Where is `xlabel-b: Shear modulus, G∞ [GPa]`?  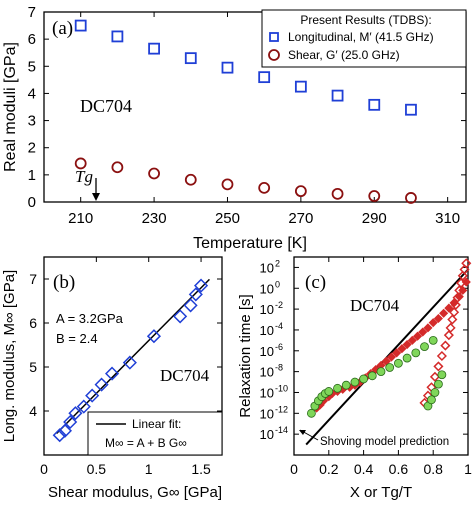
xlabel-b: Shear modulus, G∞ [GPa] is located at coordinates (135, 492).